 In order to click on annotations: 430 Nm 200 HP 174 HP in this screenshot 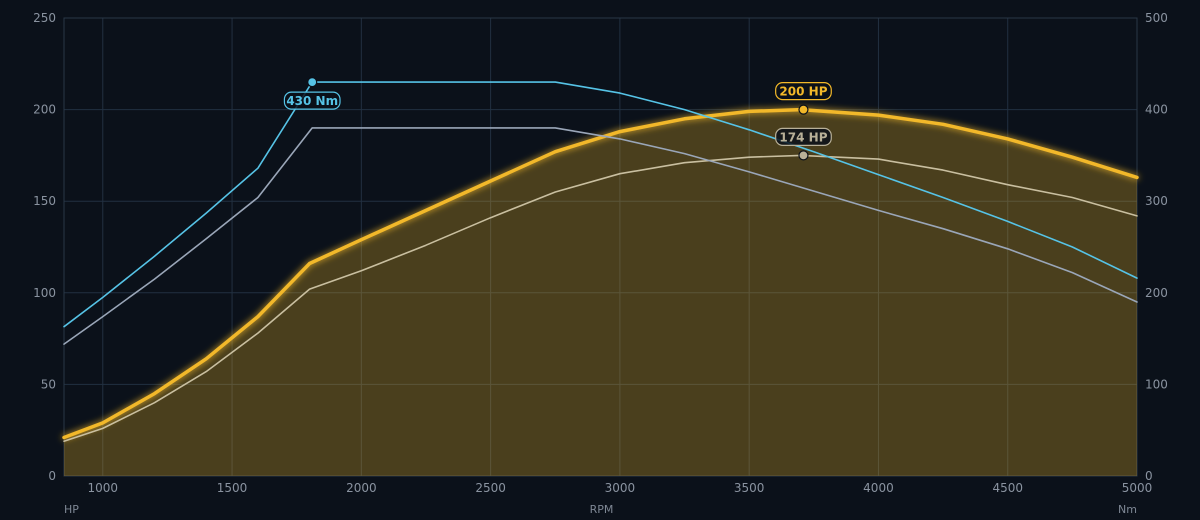, I will do `click(557, 119)`.